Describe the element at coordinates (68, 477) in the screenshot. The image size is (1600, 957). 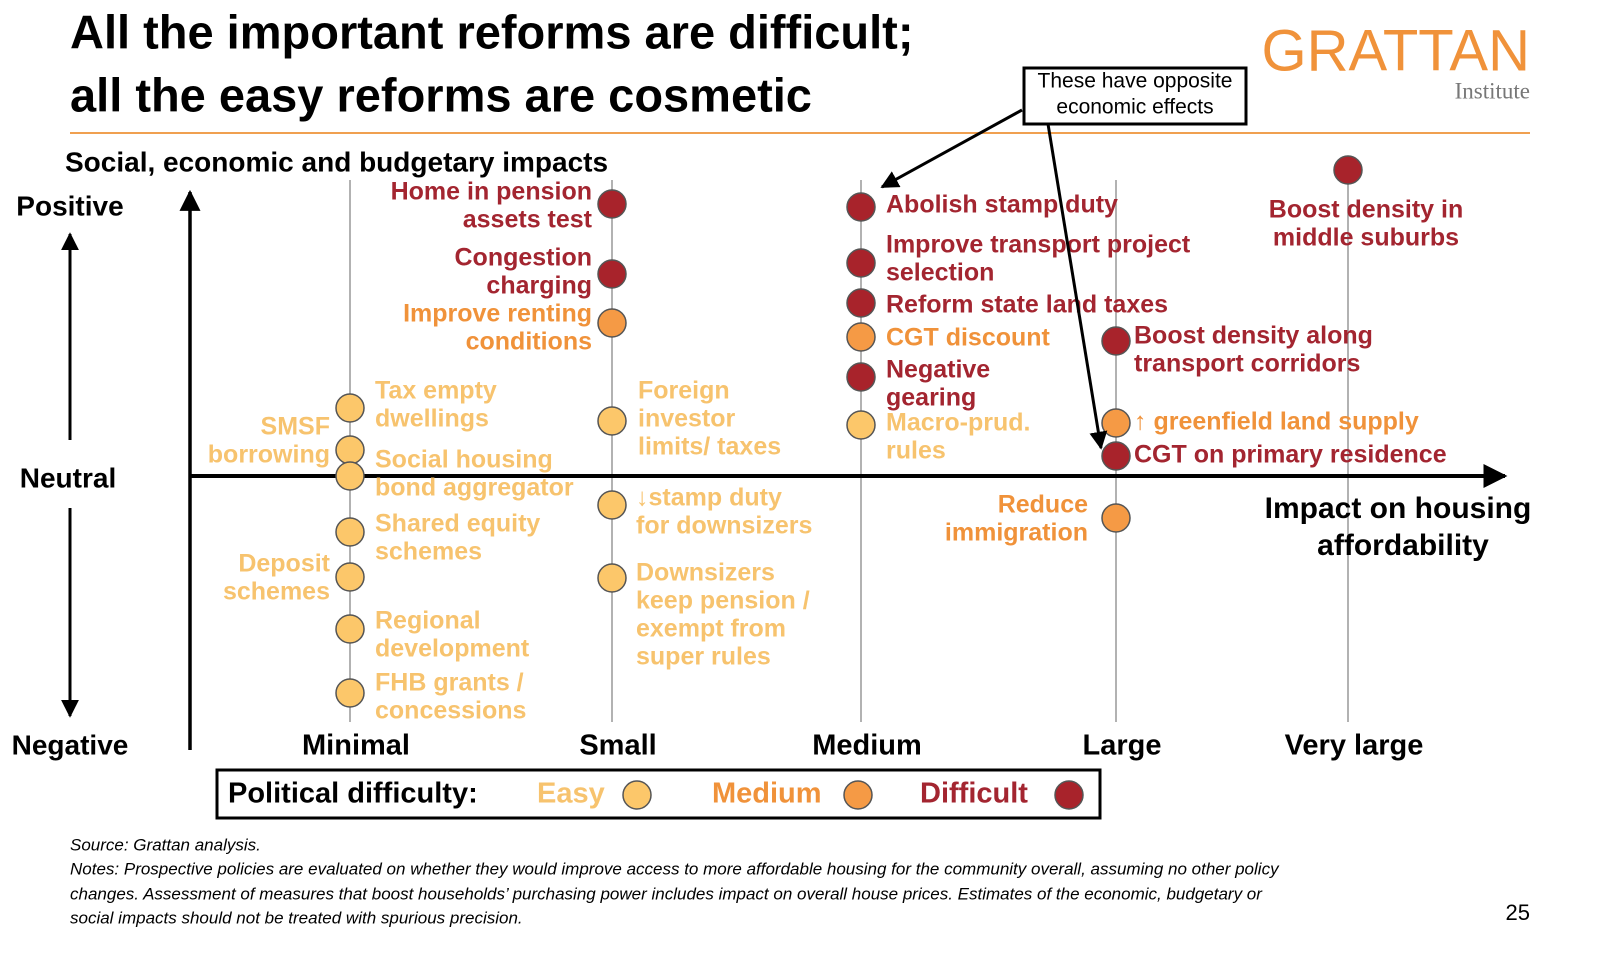
I see `y-middle: Neutral` at that location.